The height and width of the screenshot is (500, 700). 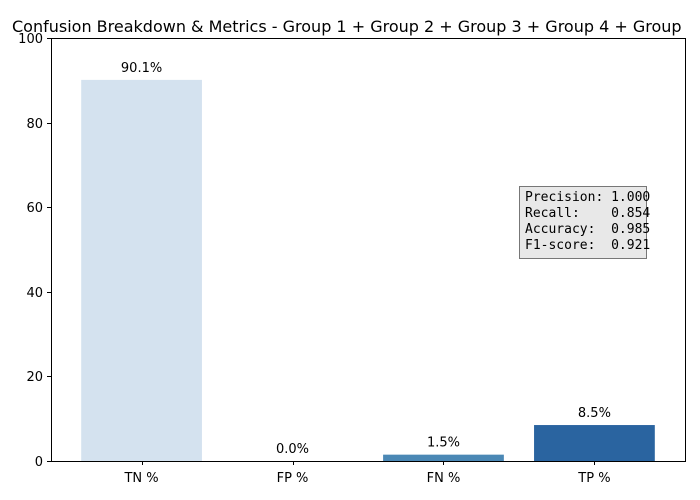 What do you see at coordinates (443, 457) in the screenshot?
I see `bar-fn` at bounding box center [443, 457].